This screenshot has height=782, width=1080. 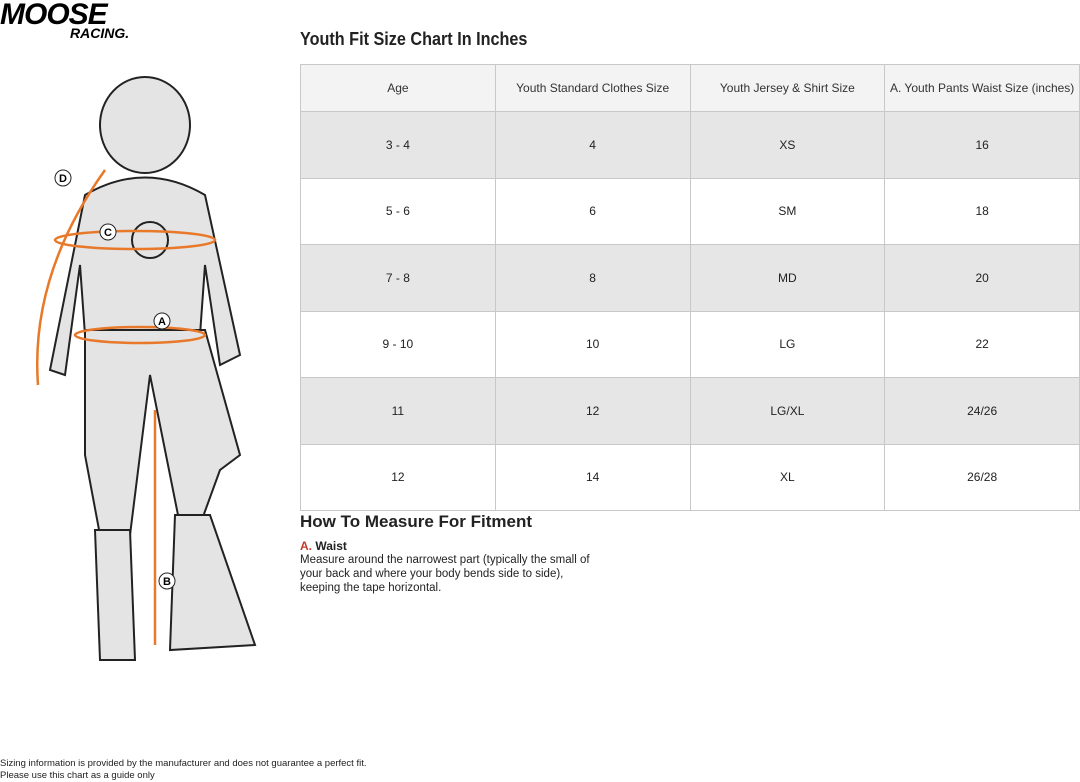 I want to click on header-waist-size: A. Youth Pants Waist Size (inches), so click(x=982, y=88).